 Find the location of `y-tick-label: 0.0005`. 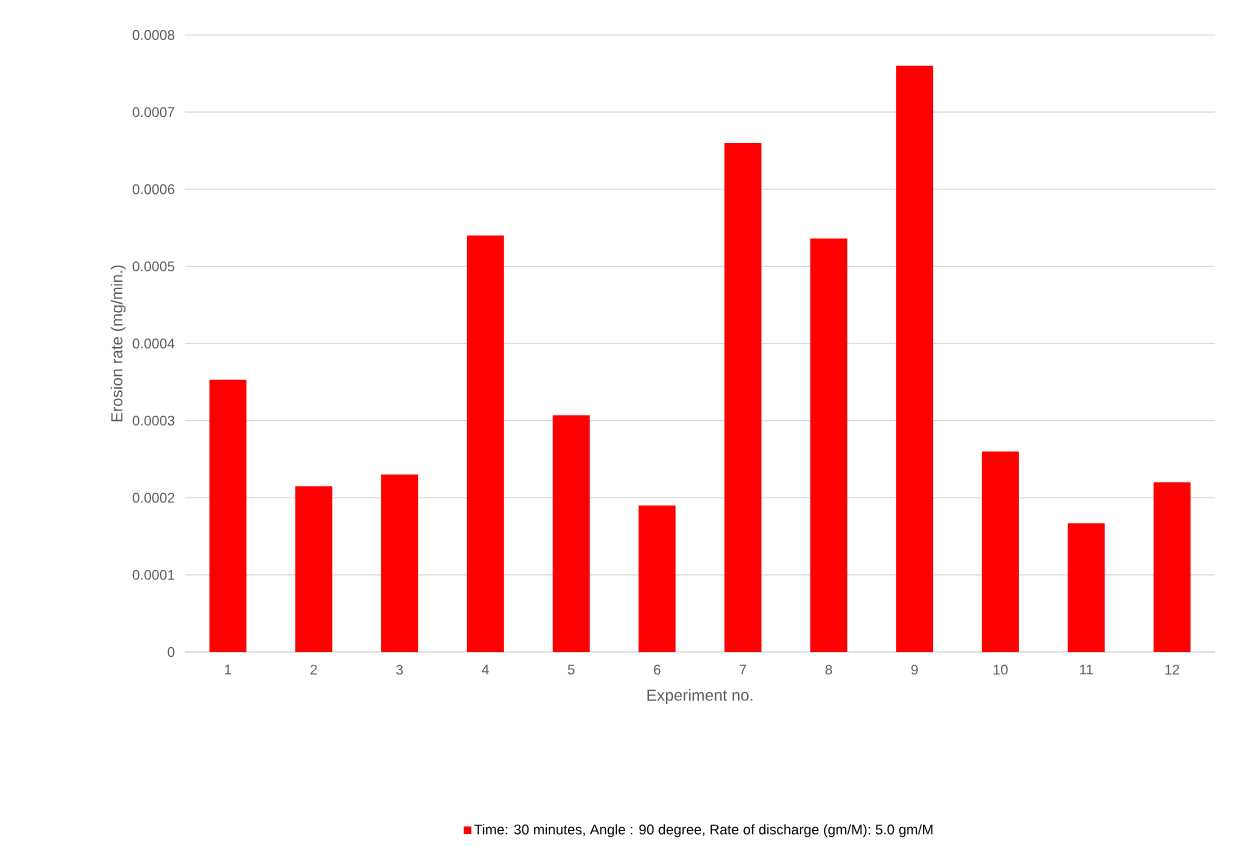

y-tick-label: 0.0005 is located at coordinates (153, 266).